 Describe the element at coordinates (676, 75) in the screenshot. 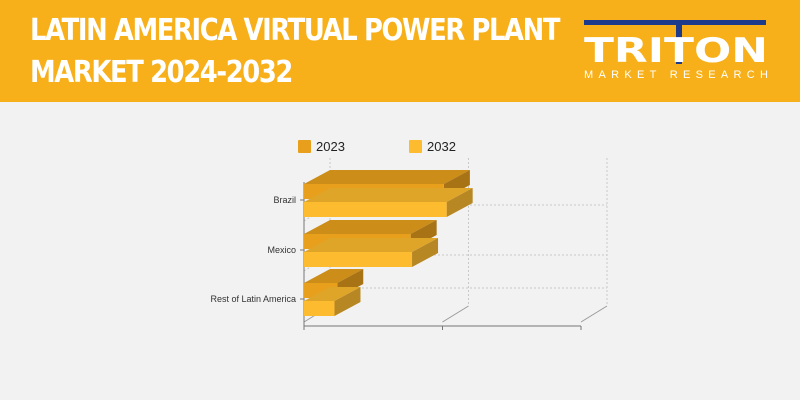

I see `logo-tagline: MARKET RESEARCH` at that location.